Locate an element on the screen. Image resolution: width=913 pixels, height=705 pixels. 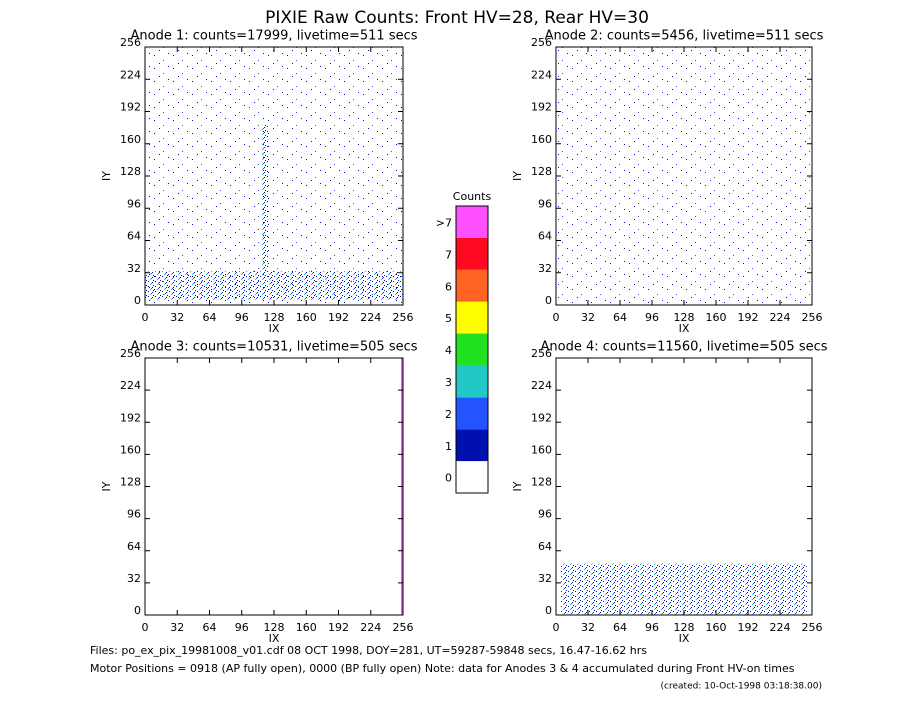
colorbar-label: 7 is located at coordinates (448, 254).